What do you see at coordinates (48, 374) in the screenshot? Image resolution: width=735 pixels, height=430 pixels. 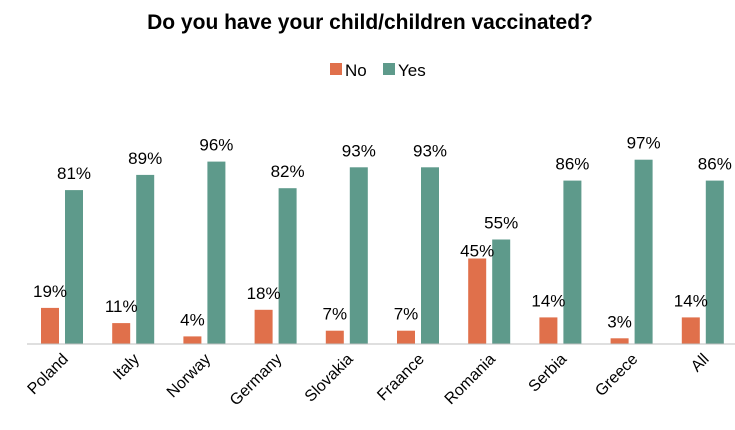 I see `category-label-poland: Poland` at bounding box center [48, 374].